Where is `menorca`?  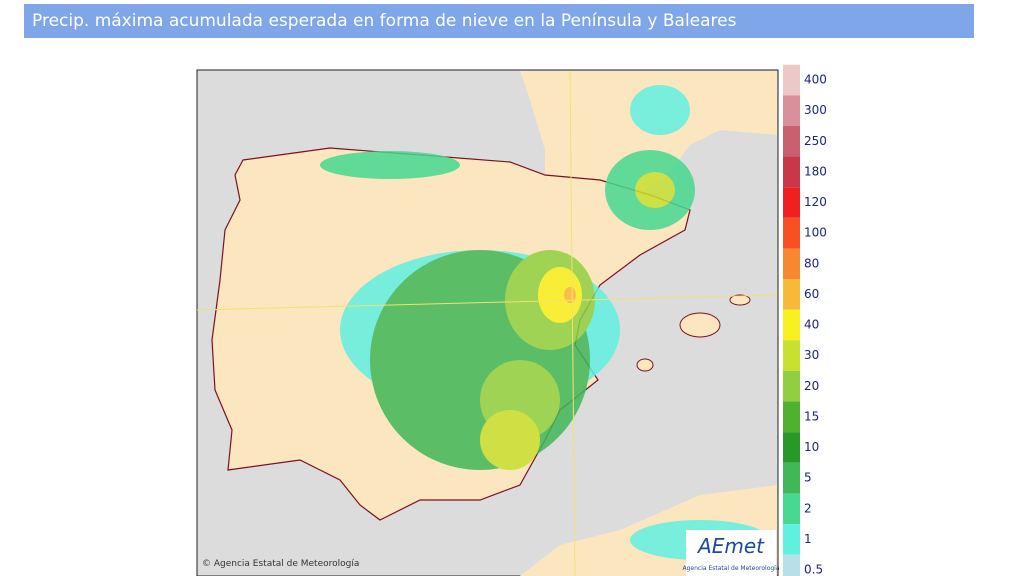
menorca is located at coordinates (740, 300).